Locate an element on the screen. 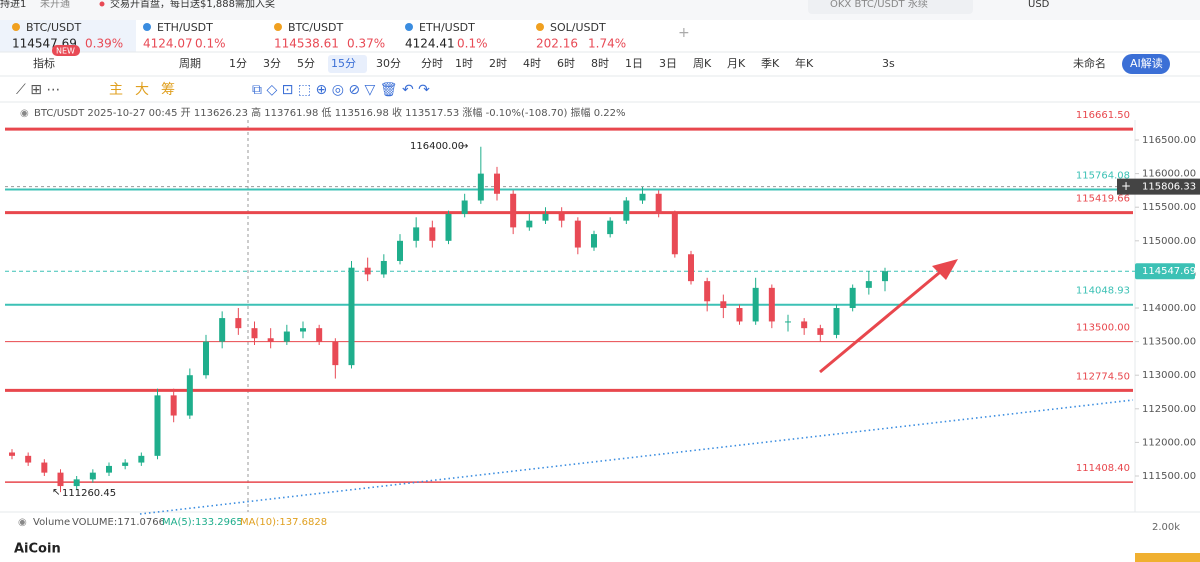  interval: 年K is located at coordinates (804, 63).